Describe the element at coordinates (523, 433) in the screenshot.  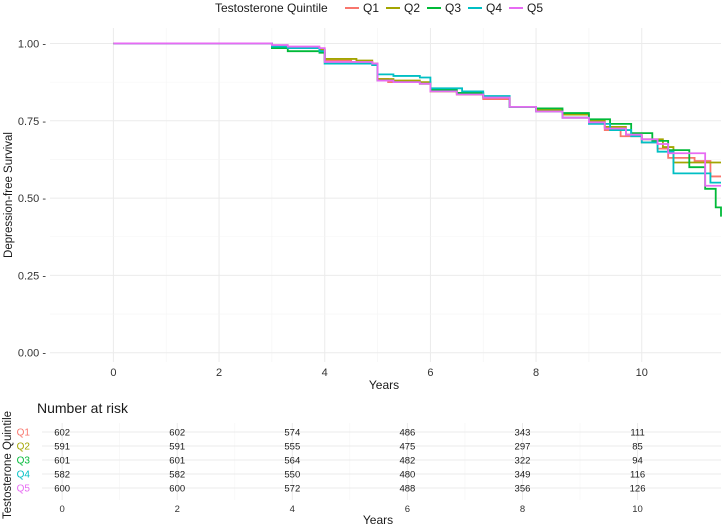
I see `risk-cell-q1: 343` at that location.